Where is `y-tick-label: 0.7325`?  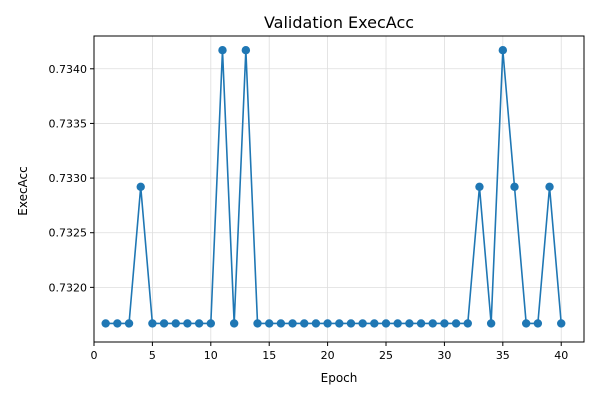
y-tick-label: 0.7325 is located at coordinates (68, 233).